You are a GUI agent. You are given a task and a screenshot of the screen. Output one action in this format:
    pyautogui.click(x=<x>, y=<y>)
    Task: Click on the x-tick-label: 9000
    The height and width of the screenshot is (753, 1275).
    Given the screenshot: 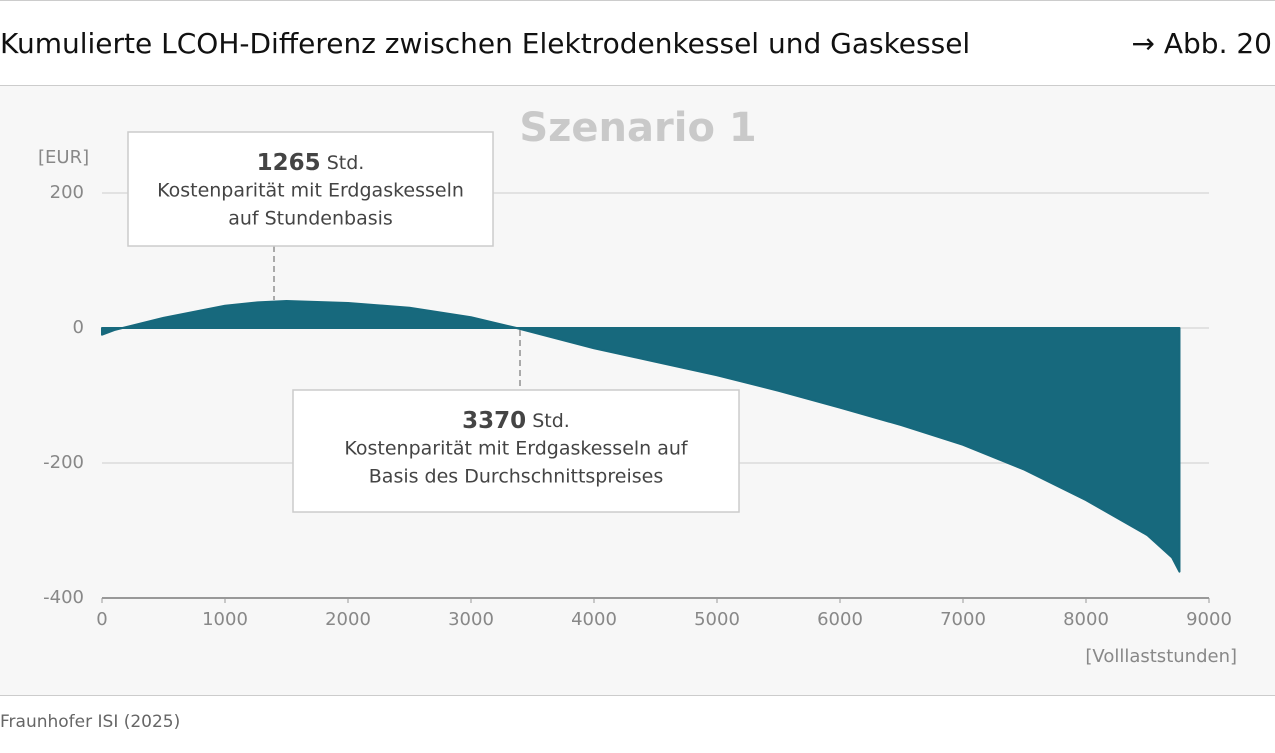 What is the action you would take?
    pyautogui.click(x=1209, y=619)
    